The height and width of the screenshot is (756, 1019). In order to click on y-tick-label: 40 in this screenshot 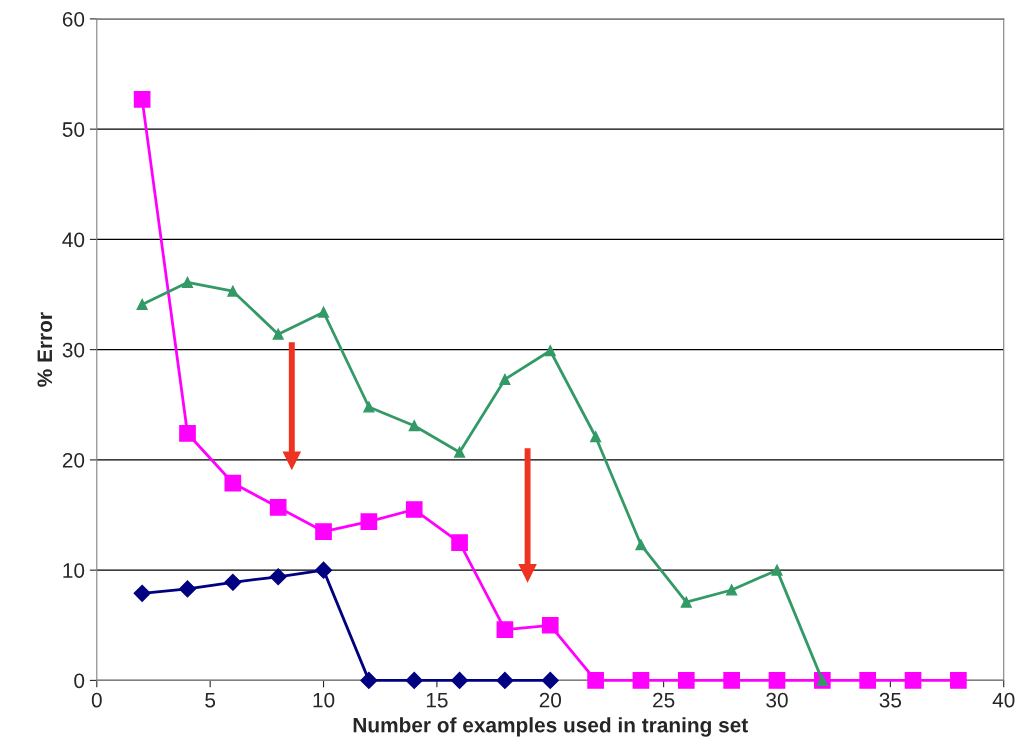, I will do `click(73, 240)`.